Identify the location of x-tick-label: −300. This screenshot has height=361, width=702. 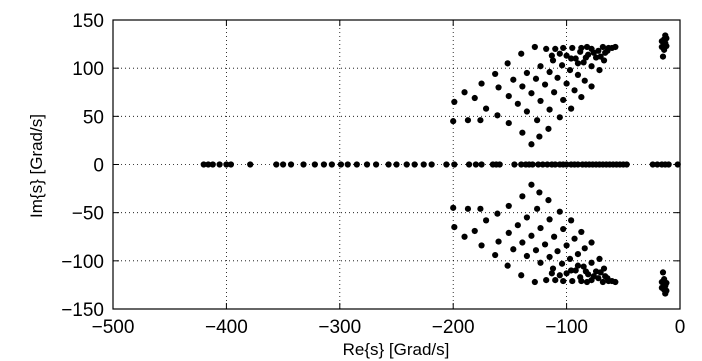
(339, 327).